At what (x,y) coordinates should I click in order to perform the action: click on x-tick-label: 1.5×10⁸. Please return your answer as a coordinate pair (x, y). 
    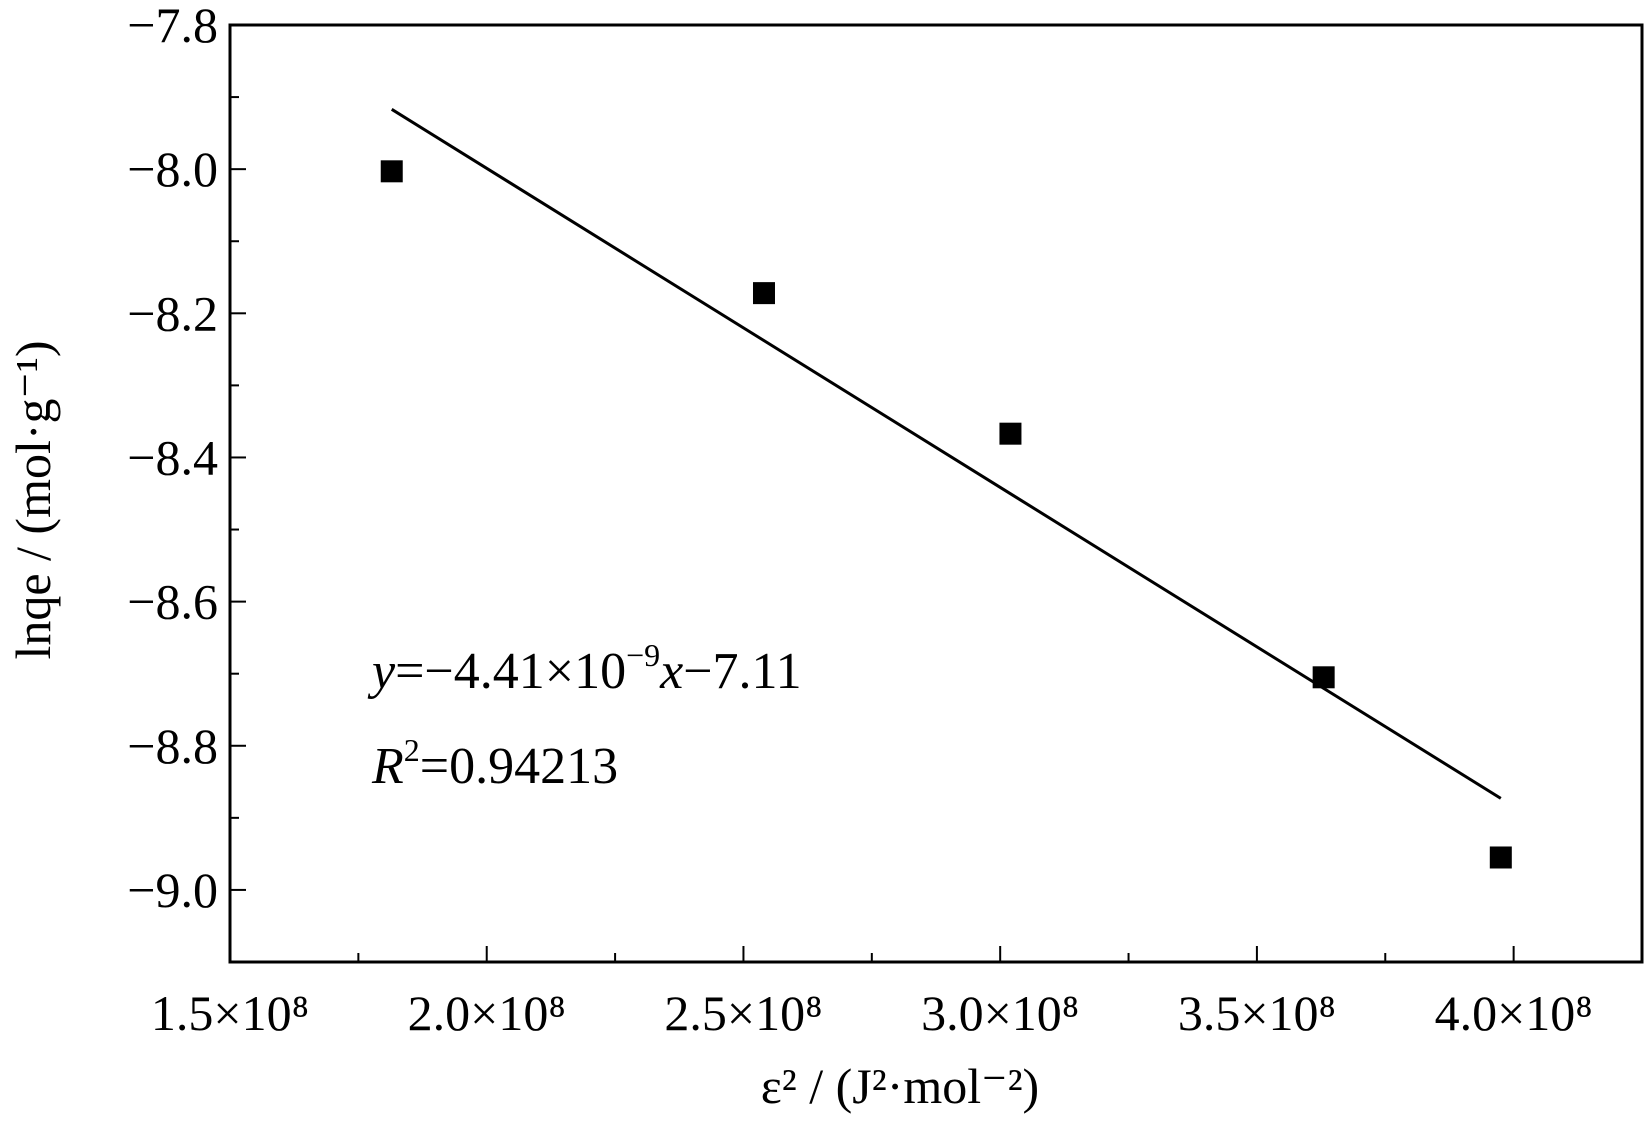
    Looking at the image, I should click on (230, 1013).